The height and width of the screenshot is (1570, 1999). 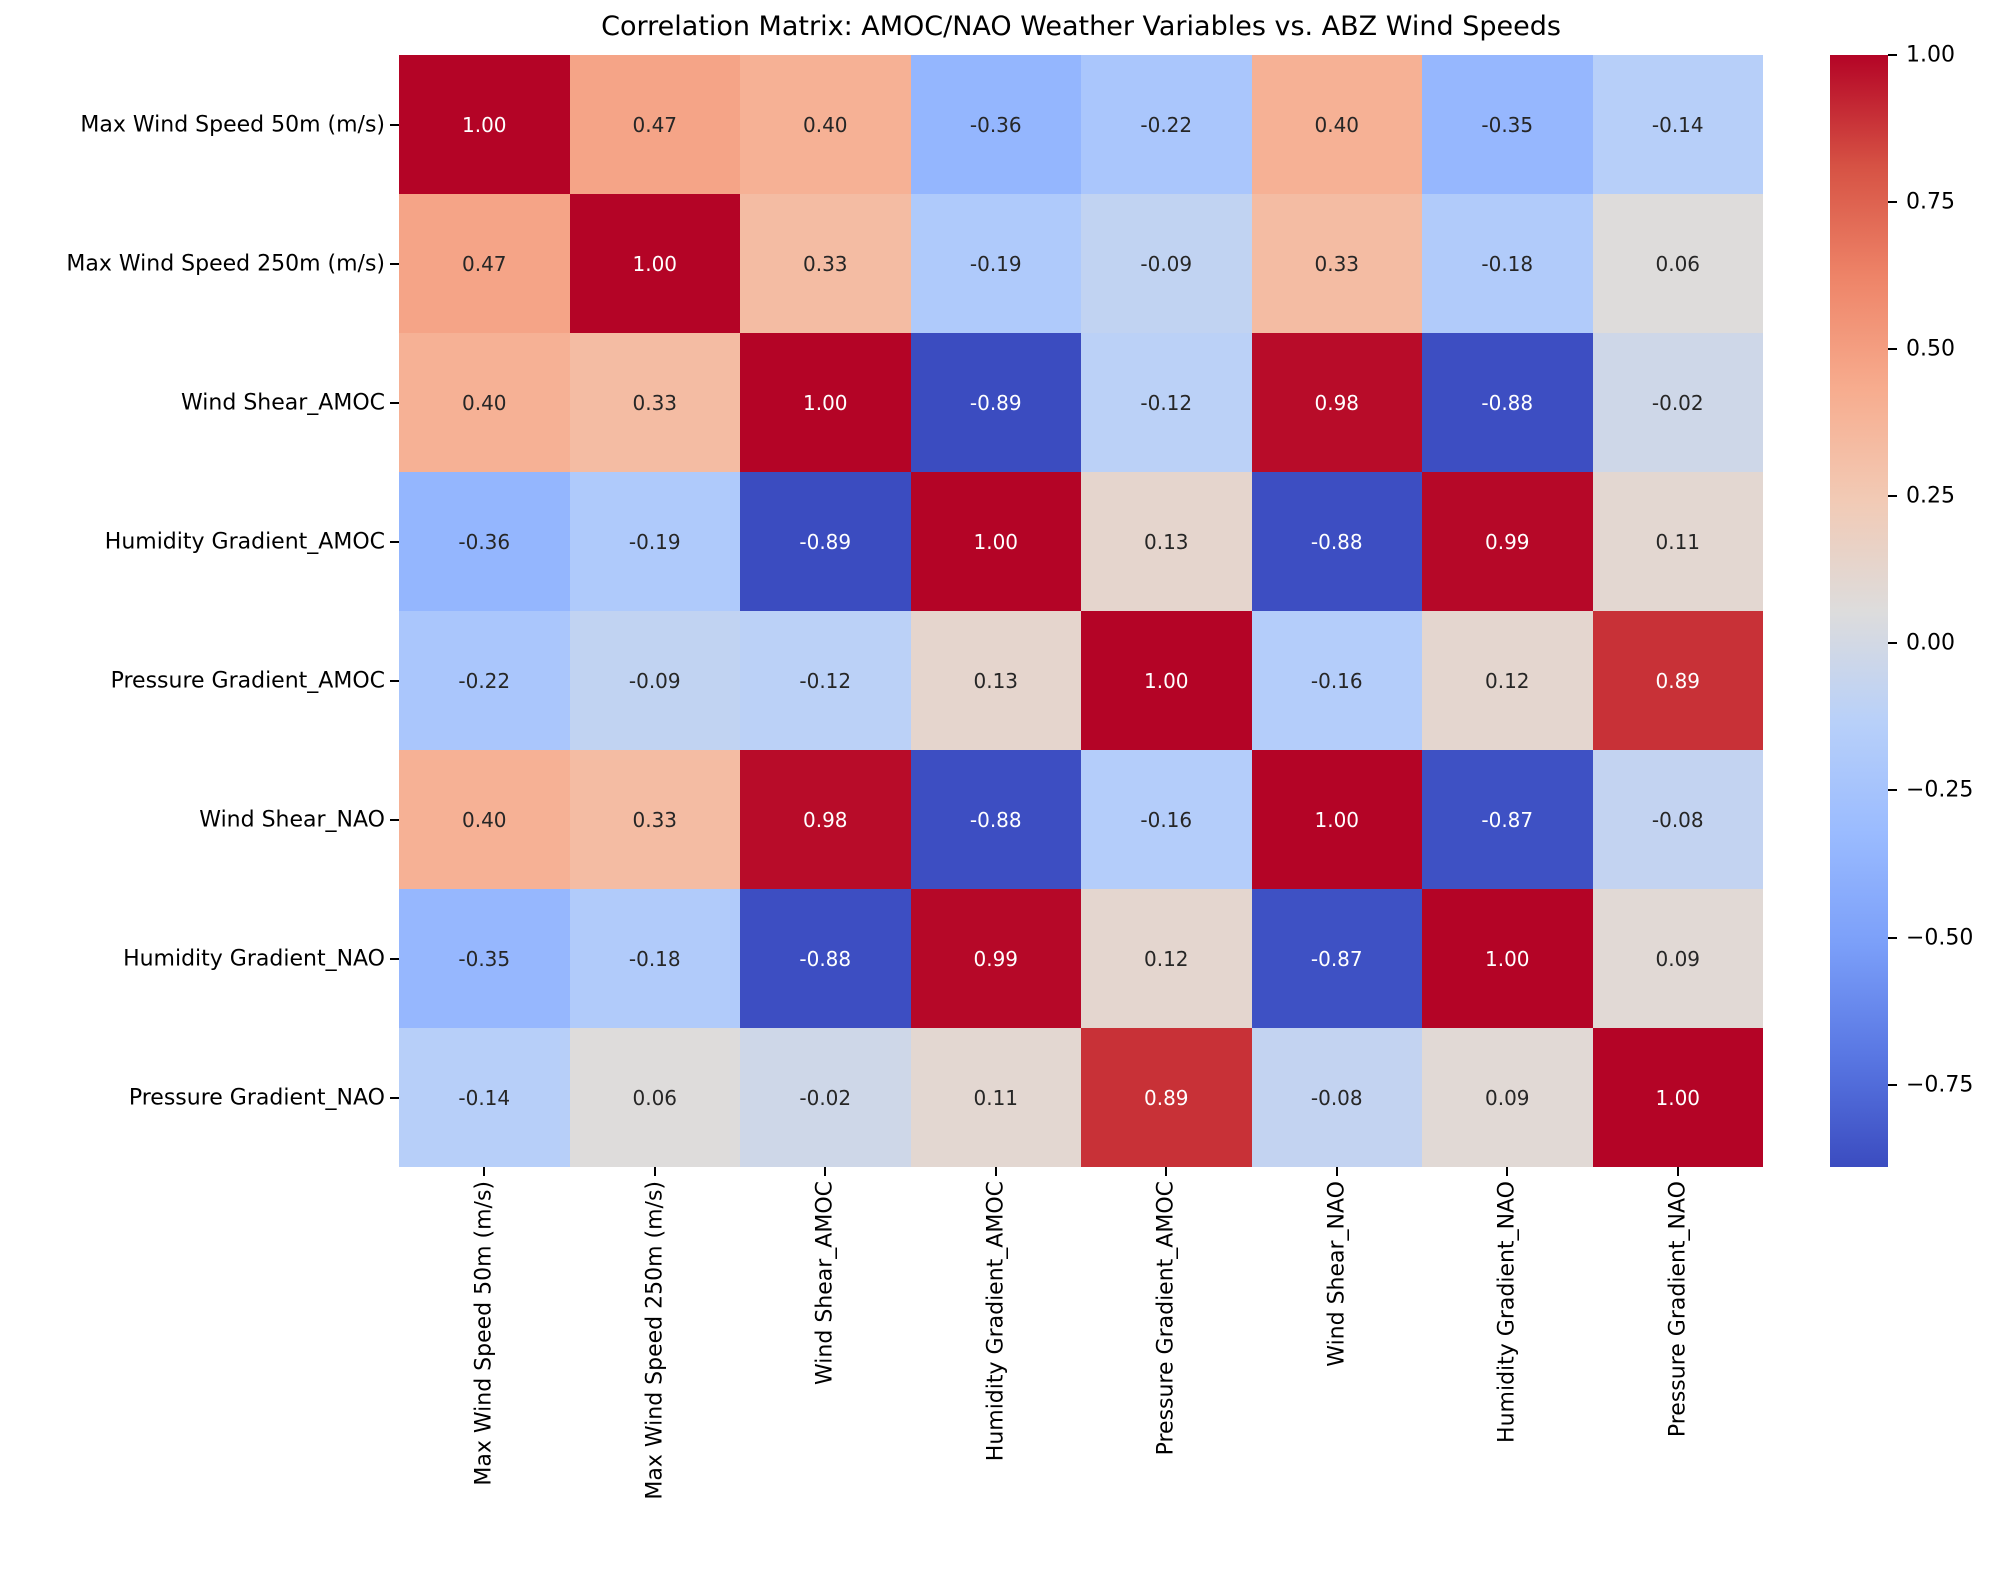 I want to click on x-axis-label: Max Wind Speed 250m (m/s), so click(x=655, y=1340).